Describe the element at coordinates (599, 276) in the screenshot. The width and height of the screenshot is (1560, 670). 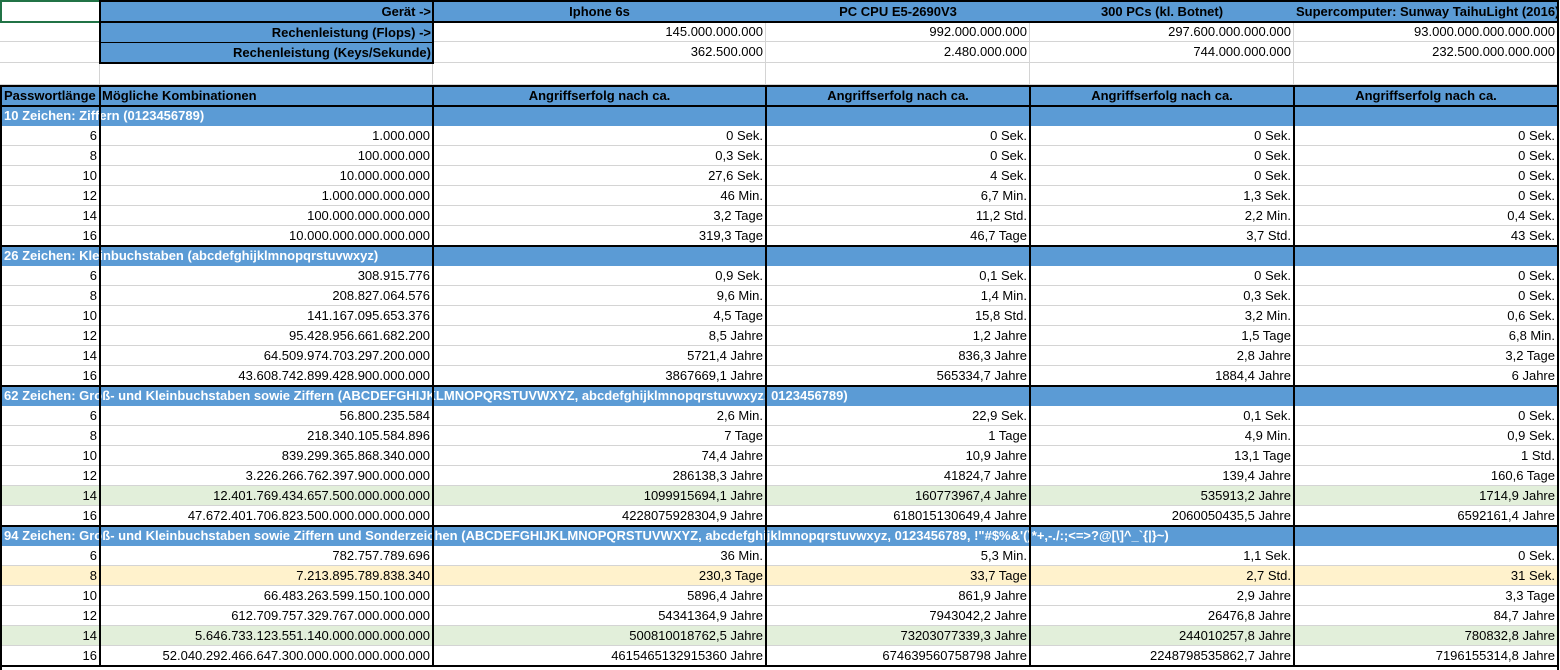
I see `attack-time-cell: 0,9 Sek.` at that location.